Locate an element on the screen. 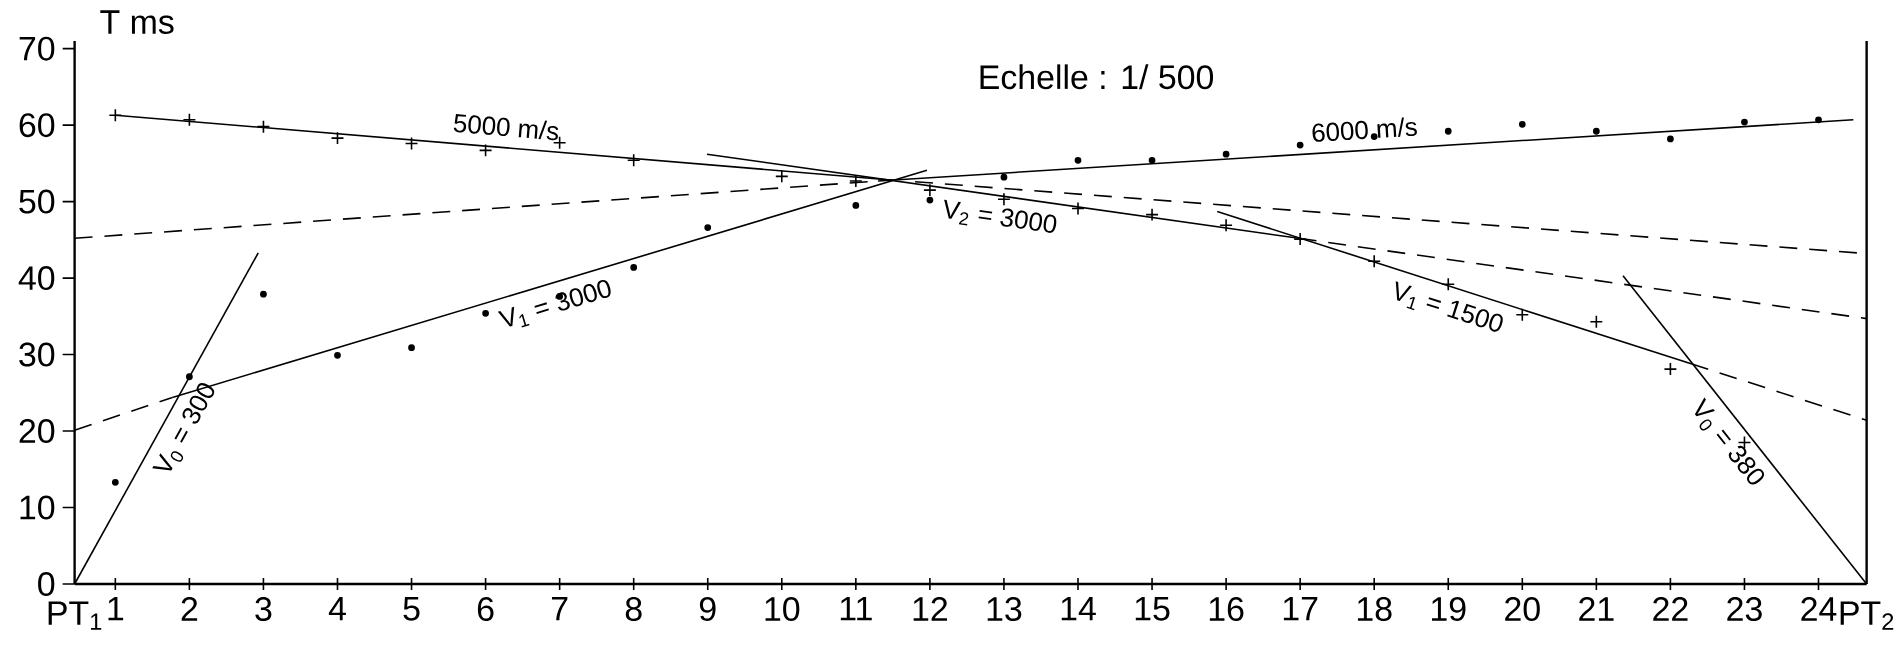 The height and width of the screenshot is (649, 1902). x-tick-label: 7 is located at coordinates (559, 609).